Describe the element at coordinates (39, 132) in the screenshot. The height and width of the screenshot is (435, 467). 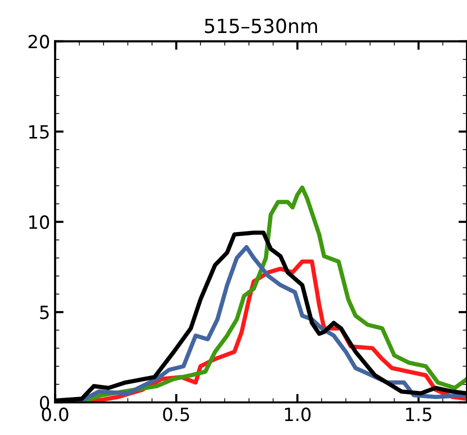
I see `y-tick-label: 15` at that location.